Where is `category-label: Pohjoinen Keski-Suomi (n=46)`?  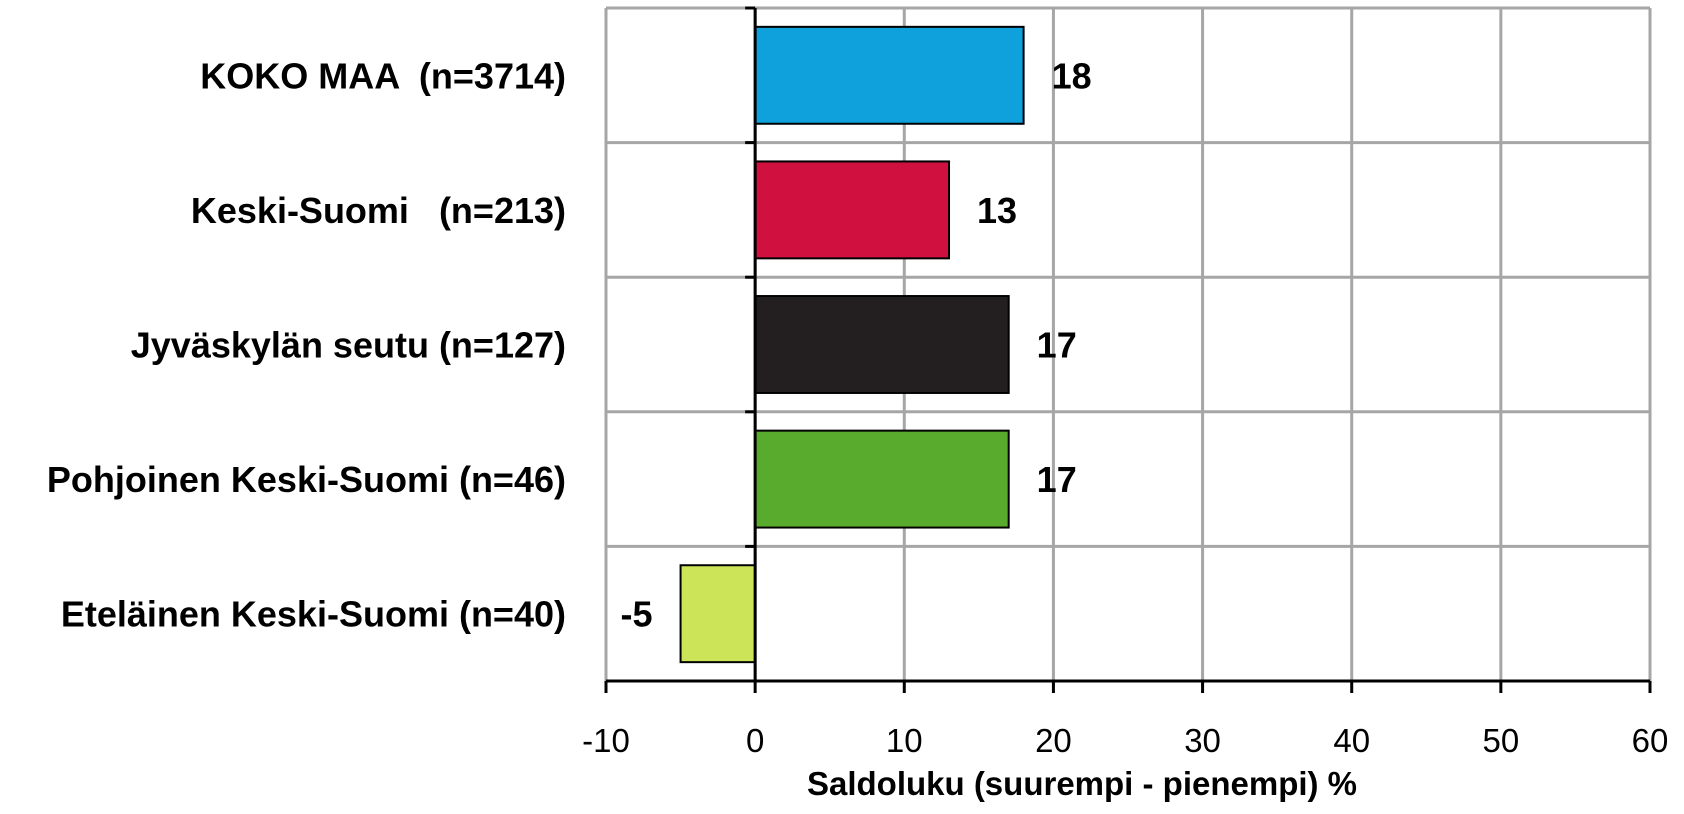
category-label: Pohjoinen Keski-Suomi (n=46) is located at coordinates (306, 479).